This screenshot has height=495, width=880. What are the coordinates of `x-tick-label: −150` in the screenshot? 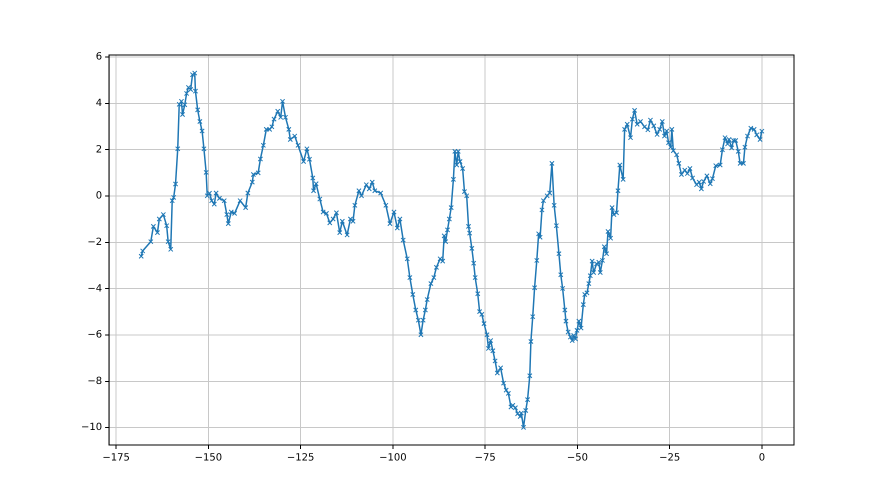 It's located at (208, 458).